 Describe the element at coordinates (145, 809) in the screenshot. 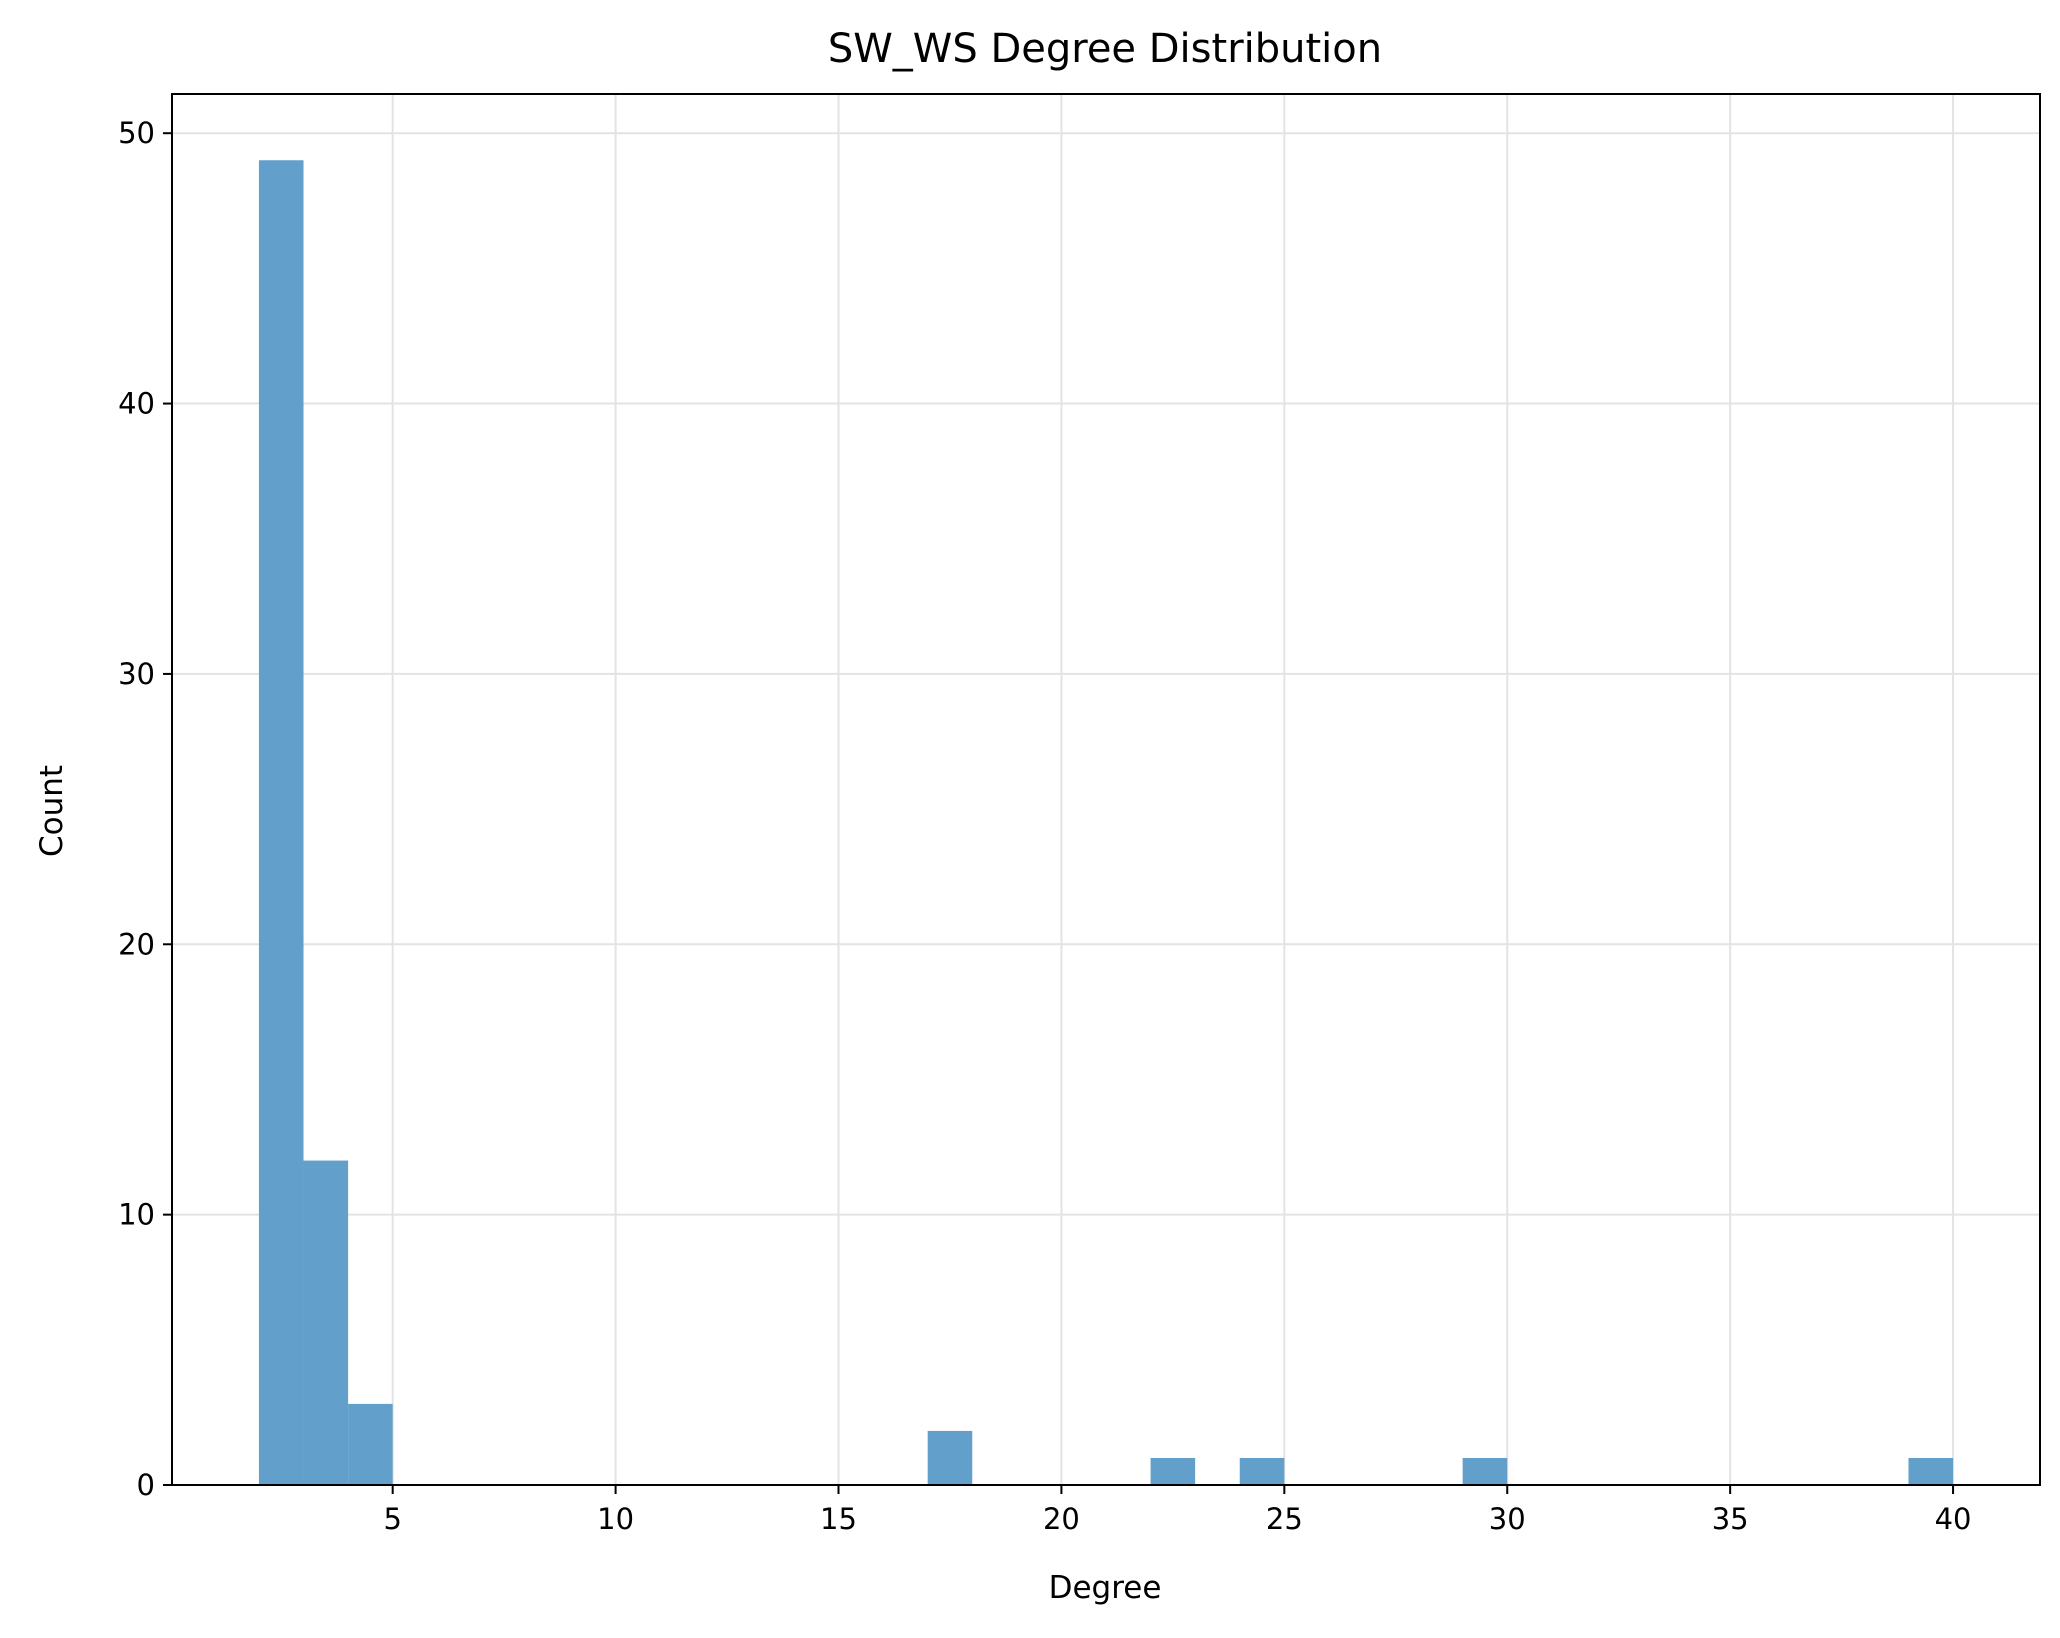

I see `y-axis-ticks: 0 10 20 30 40 50` at that location.